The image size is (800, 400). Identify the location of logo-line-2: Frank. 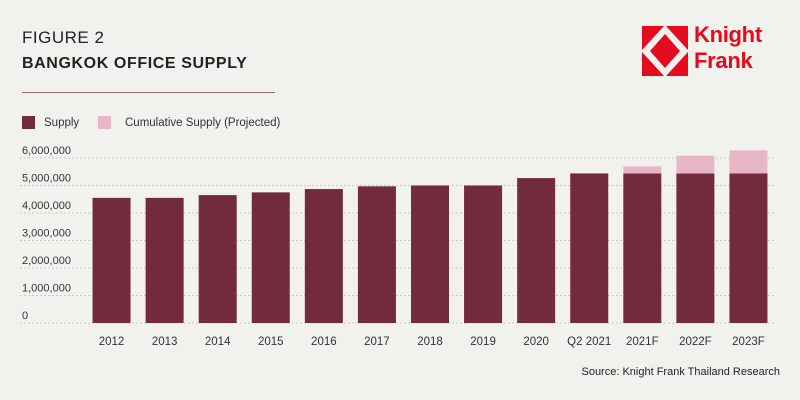
(723, 60).